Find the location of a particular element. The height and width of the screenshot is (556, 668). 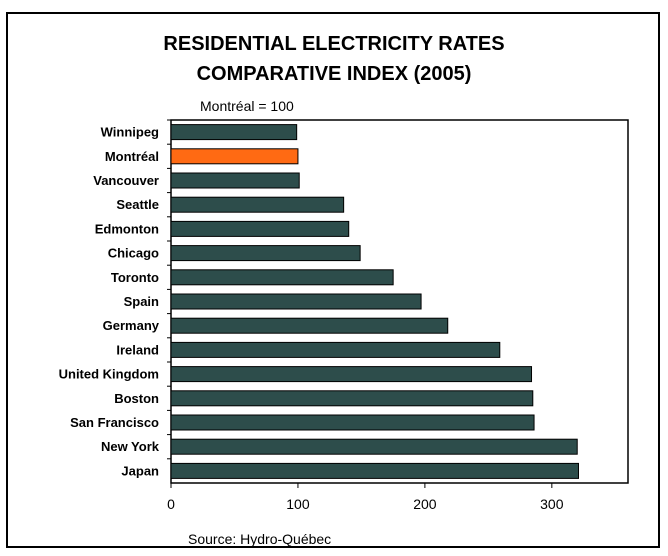

category-label: Boston is located at coordinates (136, 398).